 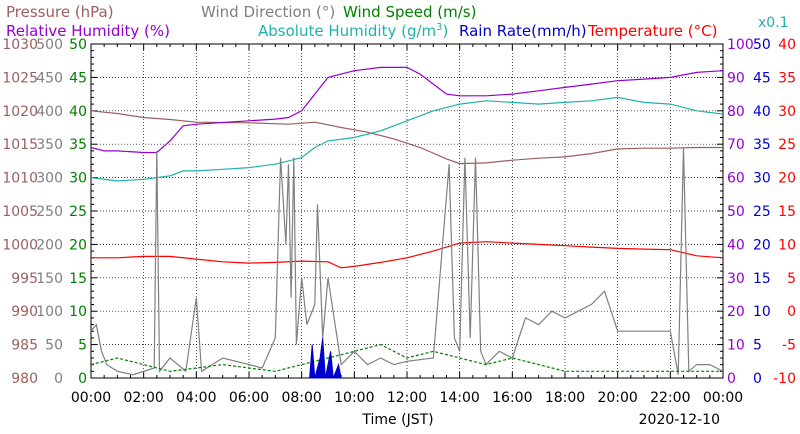 I want to click on pressure-tick-label: 995, so click(x=24, y=279).